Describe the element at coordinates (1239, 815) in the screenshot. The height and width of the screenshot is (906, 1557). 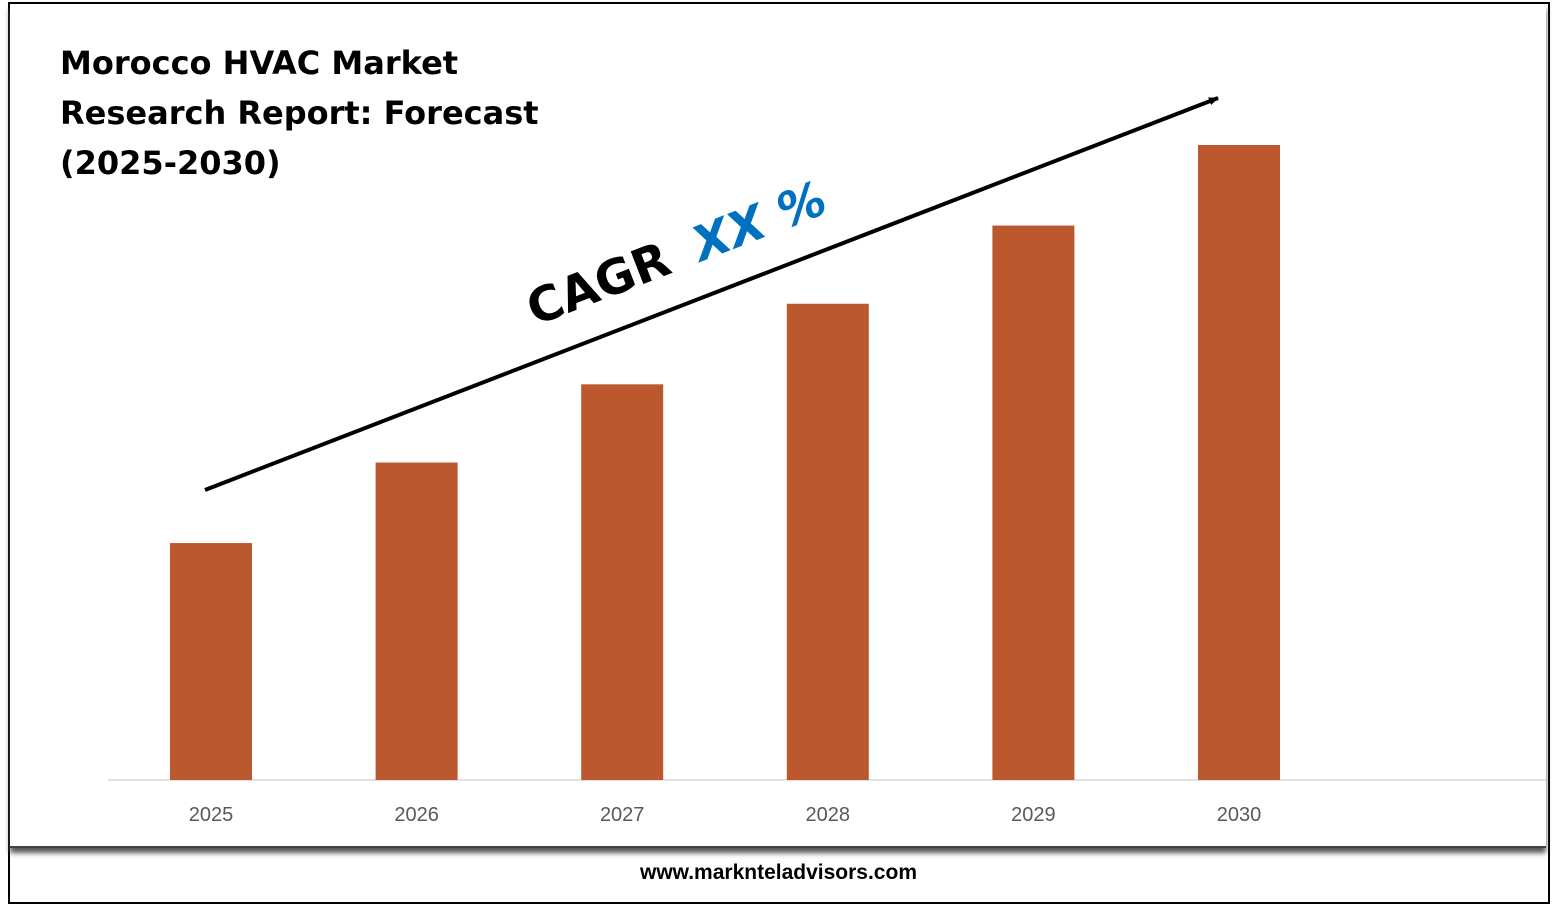
I see `x-tick-label: 2030` at that location.